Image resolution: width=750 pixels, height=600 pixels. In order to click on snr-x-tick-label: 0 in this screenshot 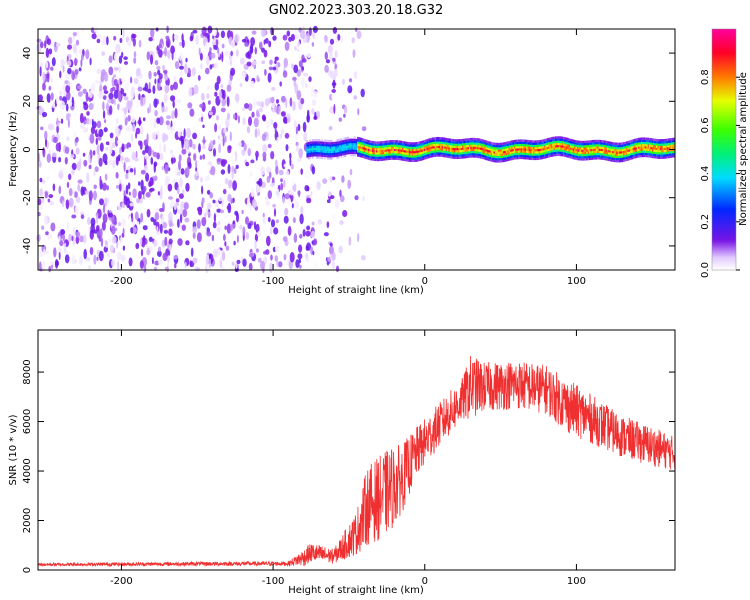, I will do `click(425, 581)`.